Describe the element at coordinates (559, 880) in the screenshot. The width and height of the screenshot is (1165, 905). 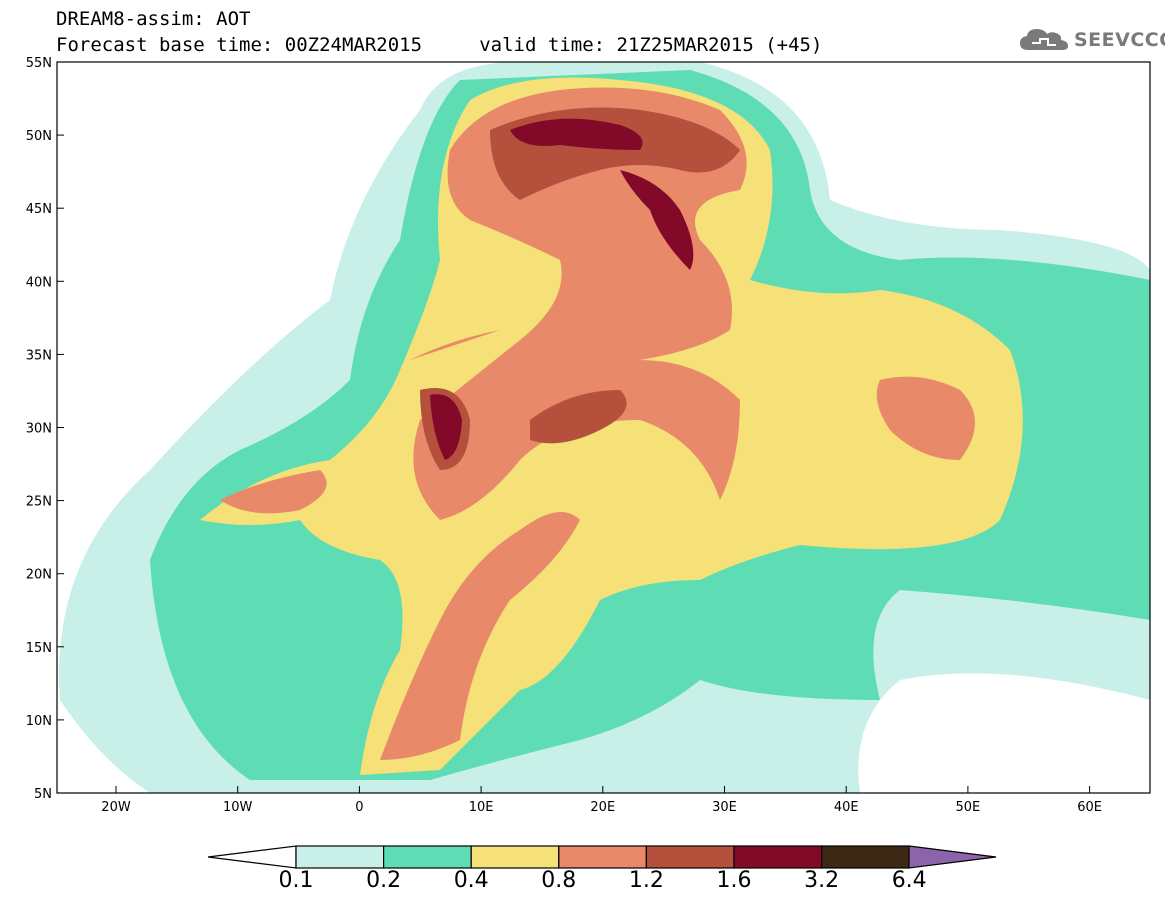
I see `colorbar-label: 0.8` at that location.